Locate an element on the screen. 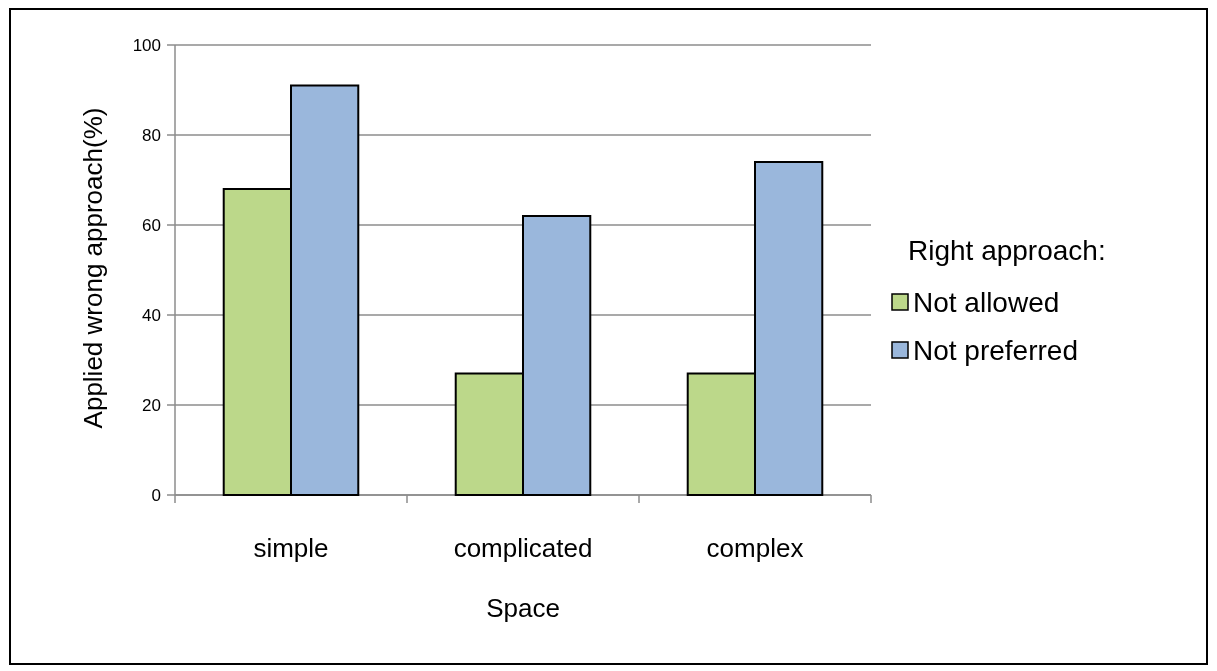  y-tick-label: 80 is located at coordinates (151, 135).